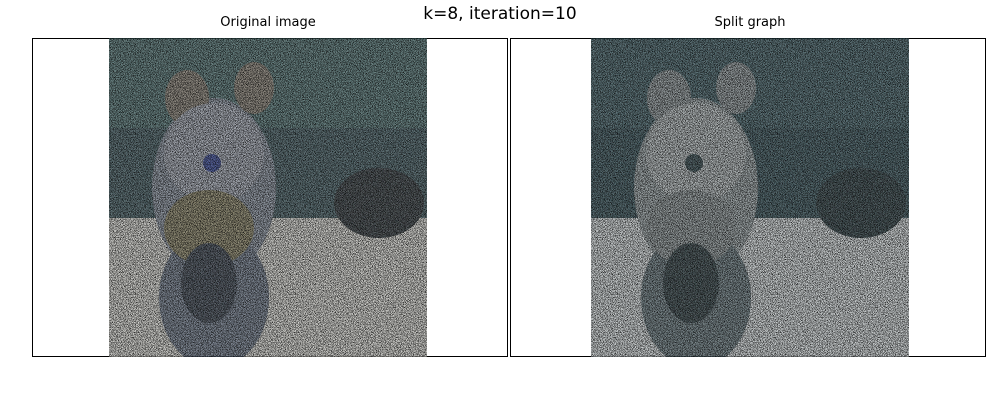 Image resolution: width=1000 pixels, height=400 pixels. What do you see at coordinates (268, 22) in the screenshot?
I see `left-panel-title: Original image` at bounding box center [268, 22].